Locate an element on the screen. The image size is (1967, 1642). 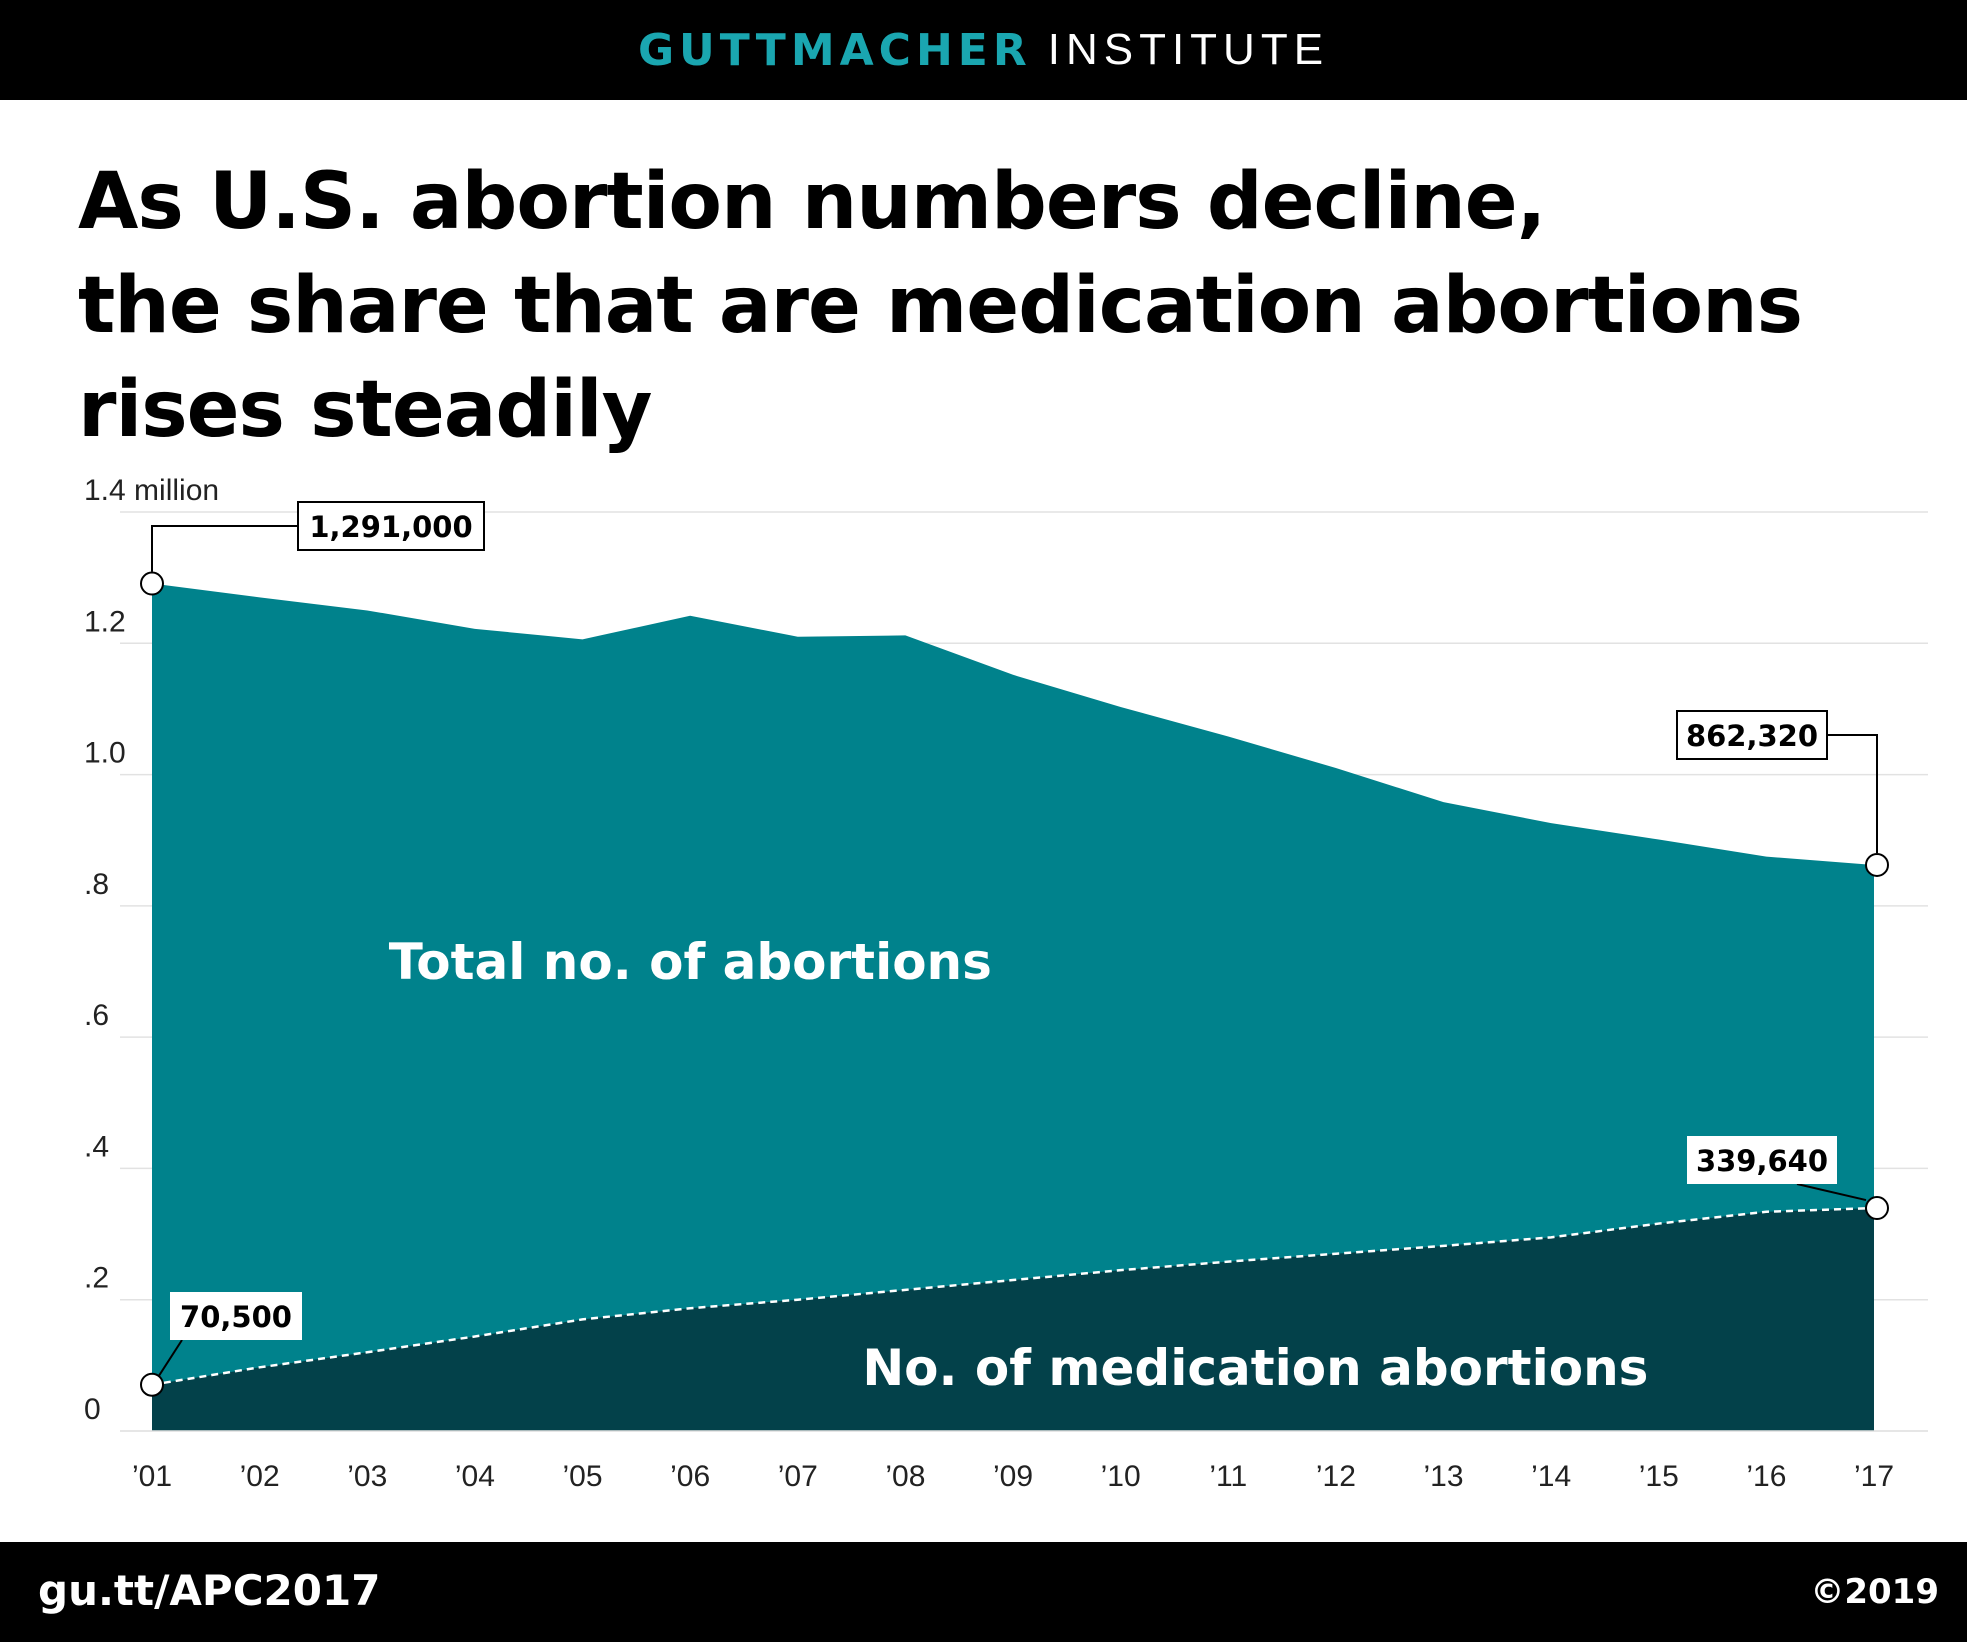
headline-line-1: As U.S. abortion numbers decline, is located at coordinates (812, 202).